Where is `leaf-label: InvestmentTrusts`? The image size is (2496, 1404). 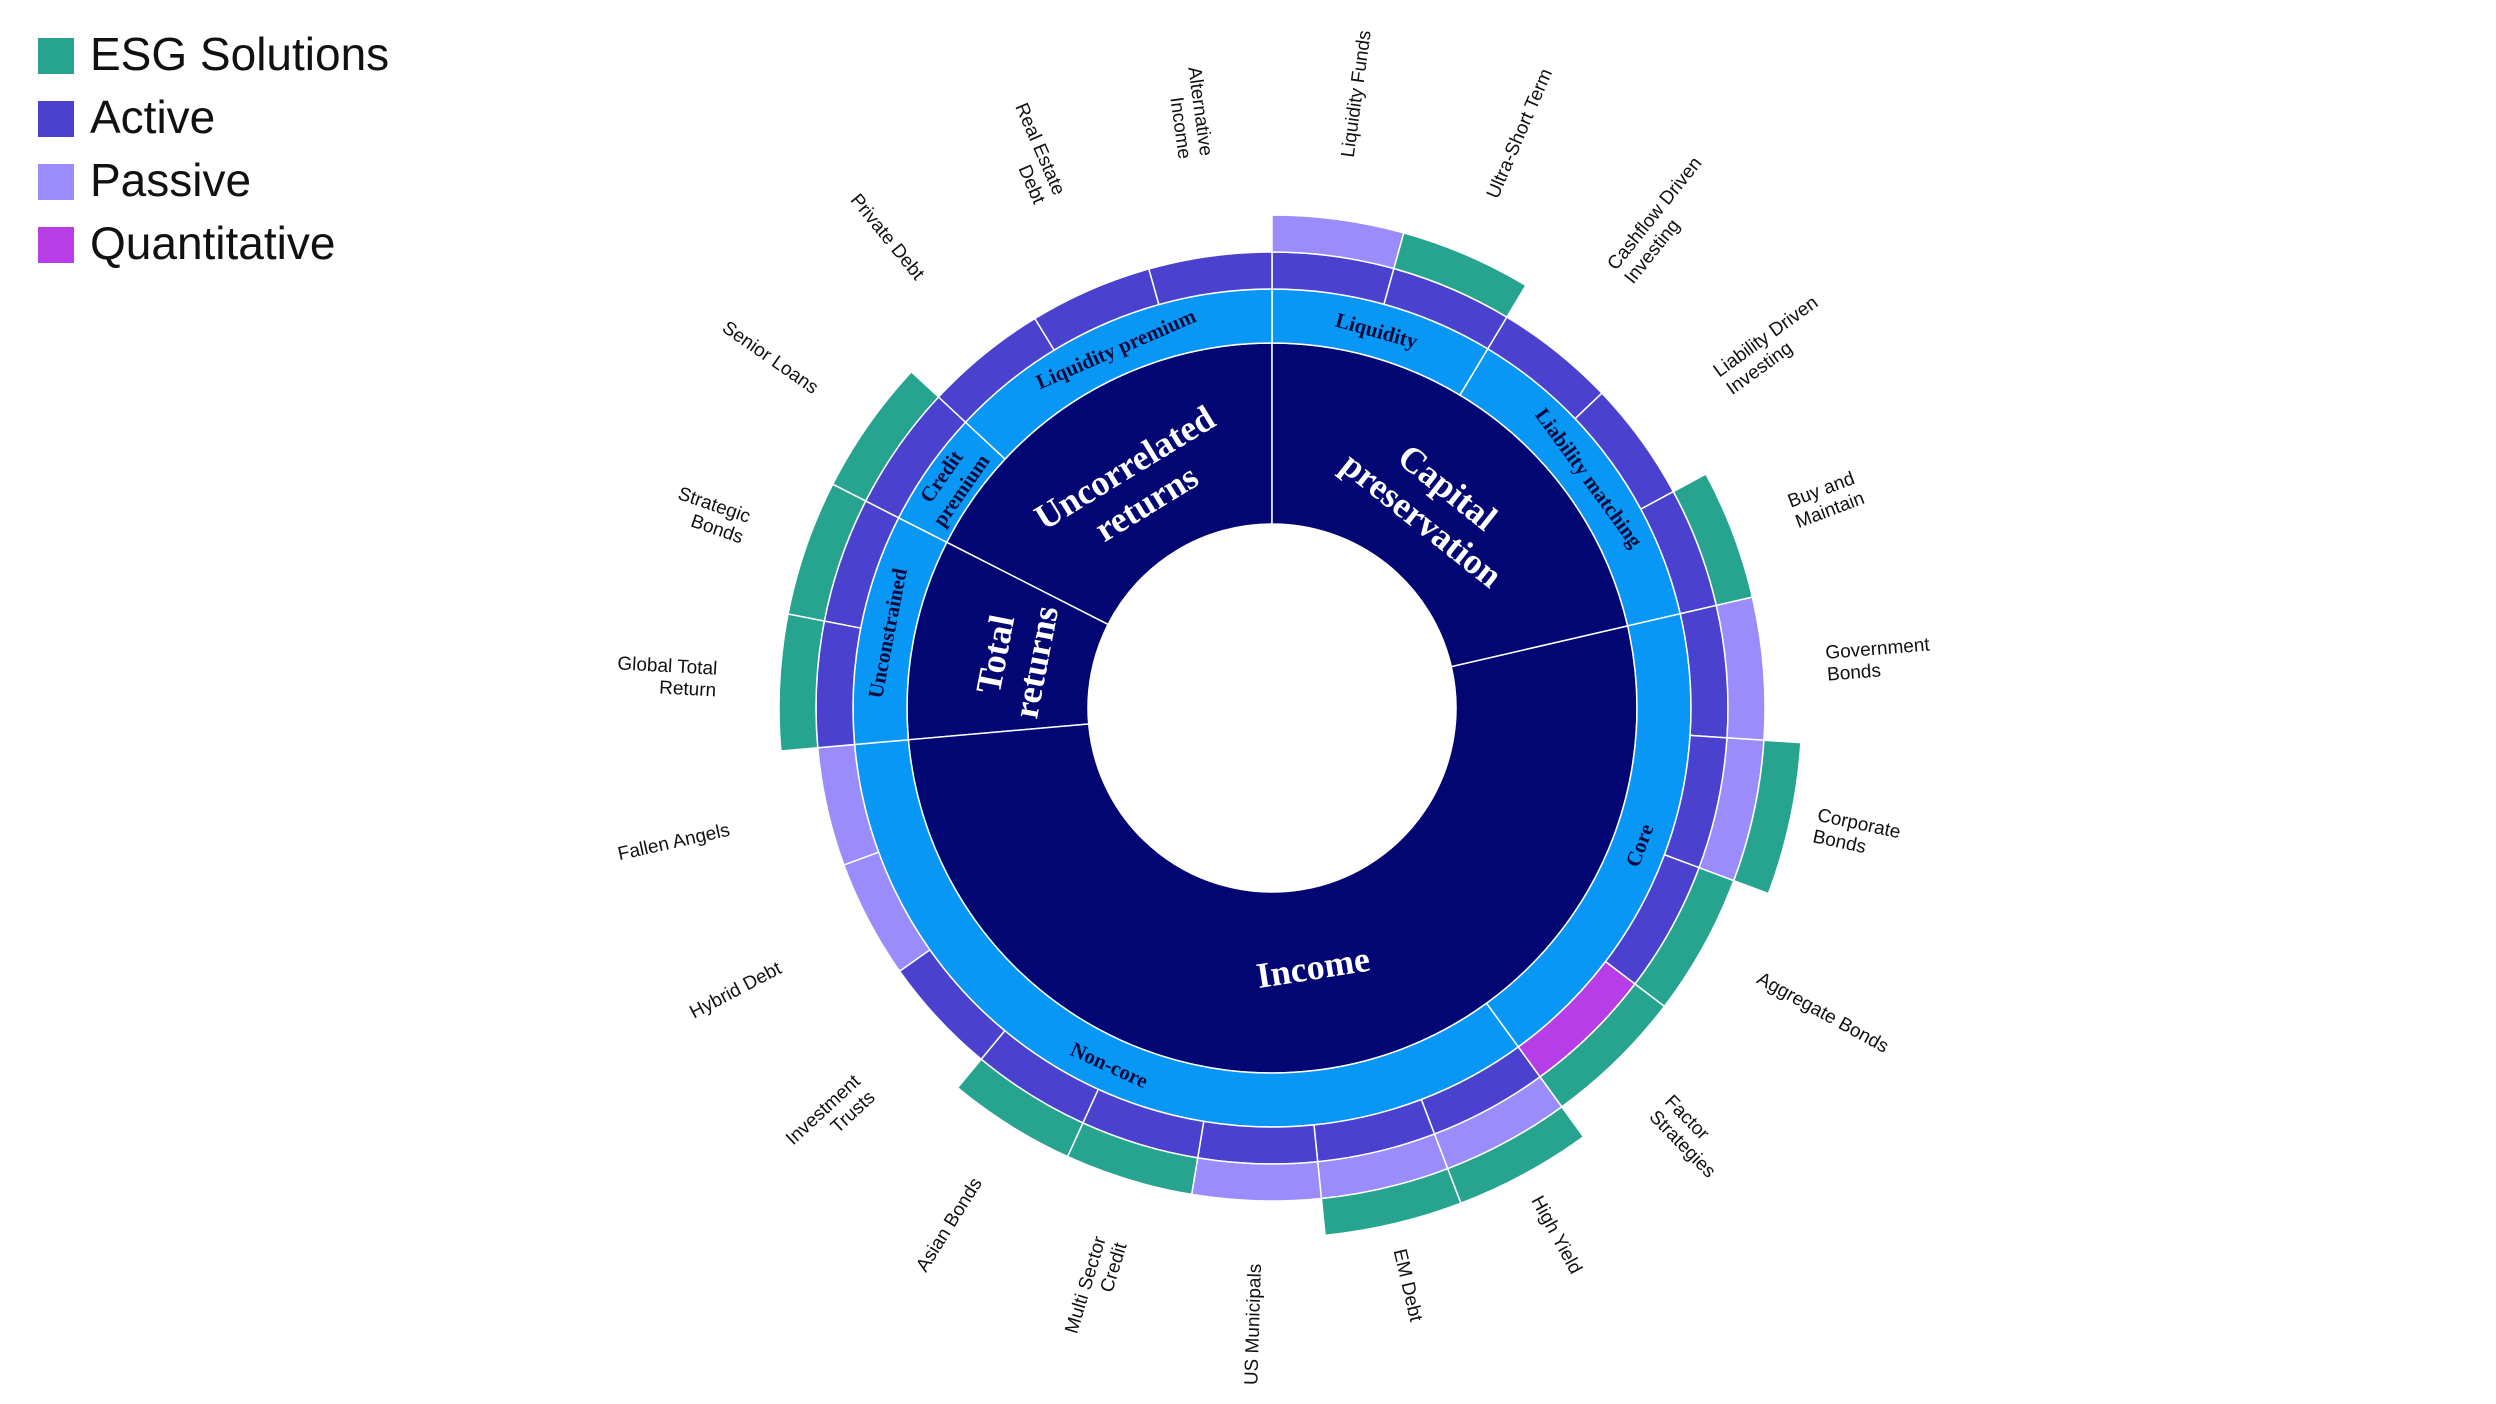
leaf-label: InvestmentTrusts is located at coordinates (831, 1117).